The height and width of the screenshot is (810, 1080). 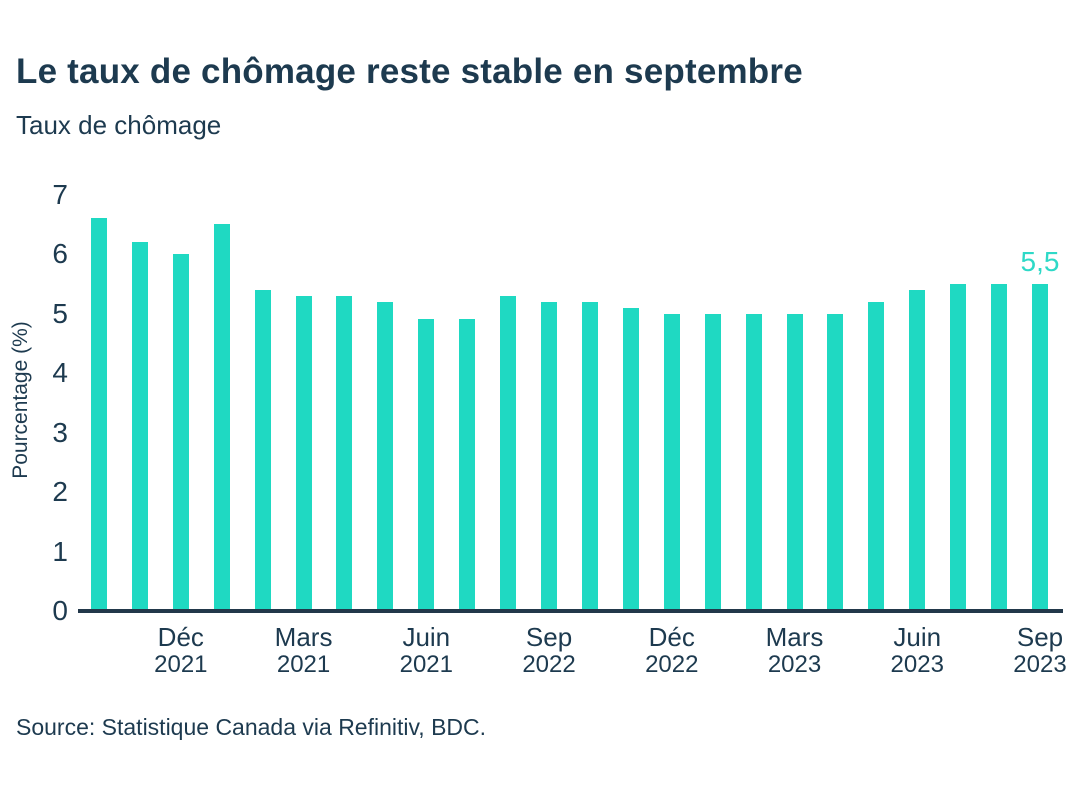 I want to click on x-tick-label: Sep 2023, so click(x=1039, y=650).